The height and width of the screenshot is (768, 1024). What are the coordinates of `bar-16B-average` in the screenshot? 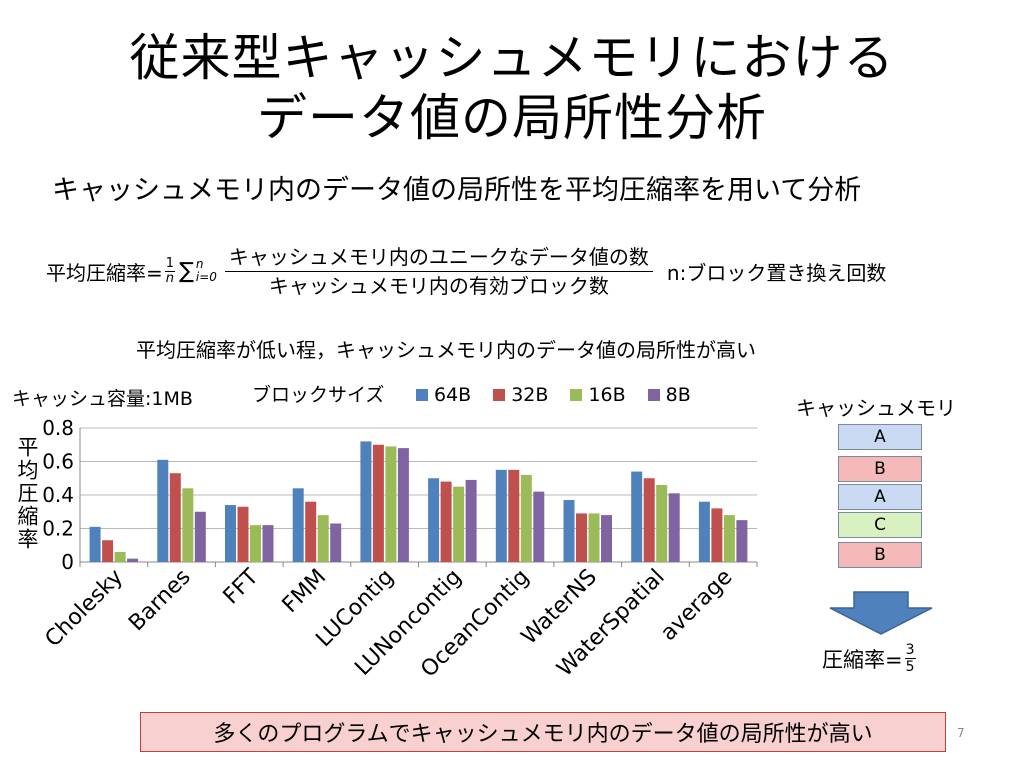 It's located at (729, 538).